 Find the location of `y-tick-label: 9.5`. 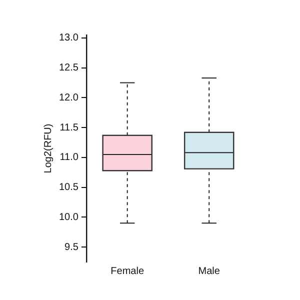

y-tick-label: 9.5 is located at coordinates (71, 247).